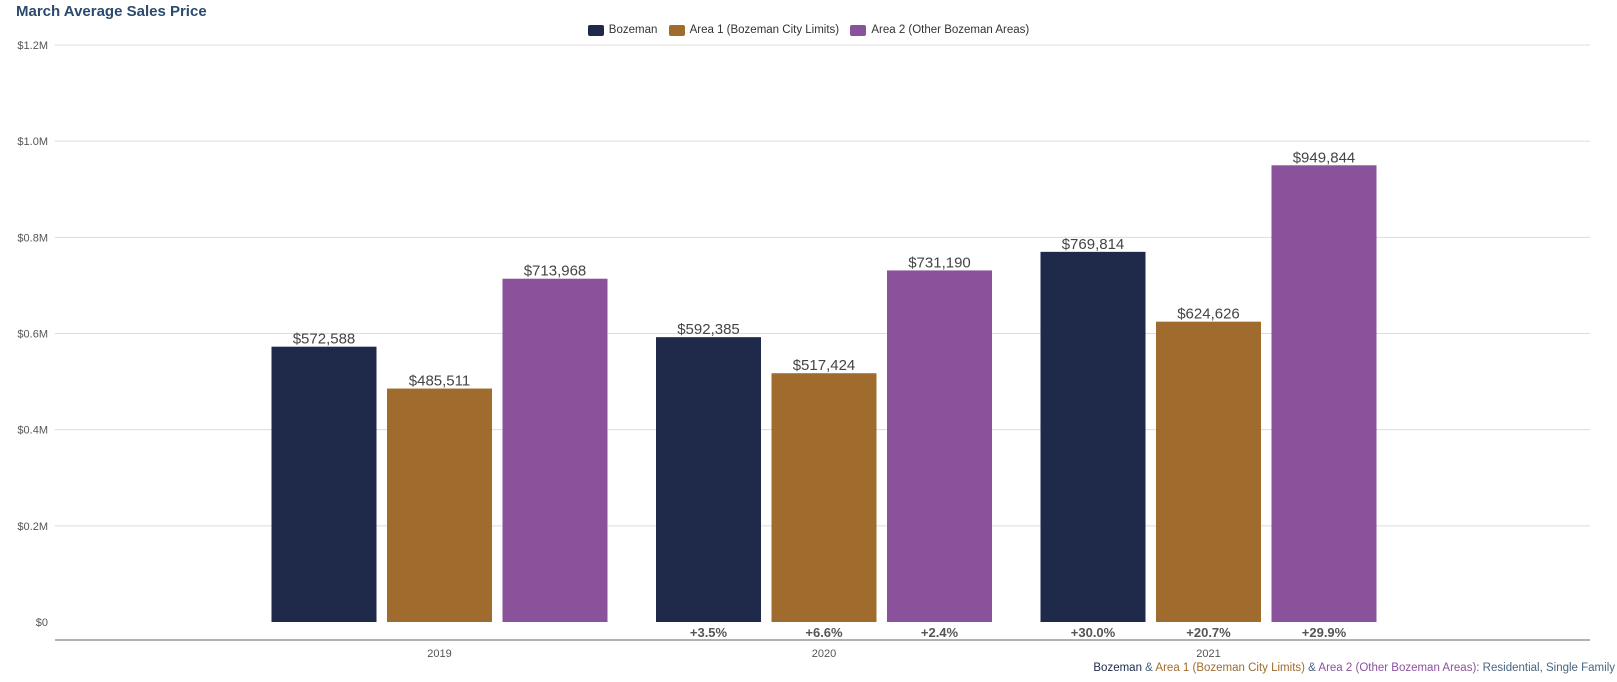  What do you see at coordinates (439, 381) in the screenshot?
I see `bar-value-label: $485,511` at bounding box center [439, 381].